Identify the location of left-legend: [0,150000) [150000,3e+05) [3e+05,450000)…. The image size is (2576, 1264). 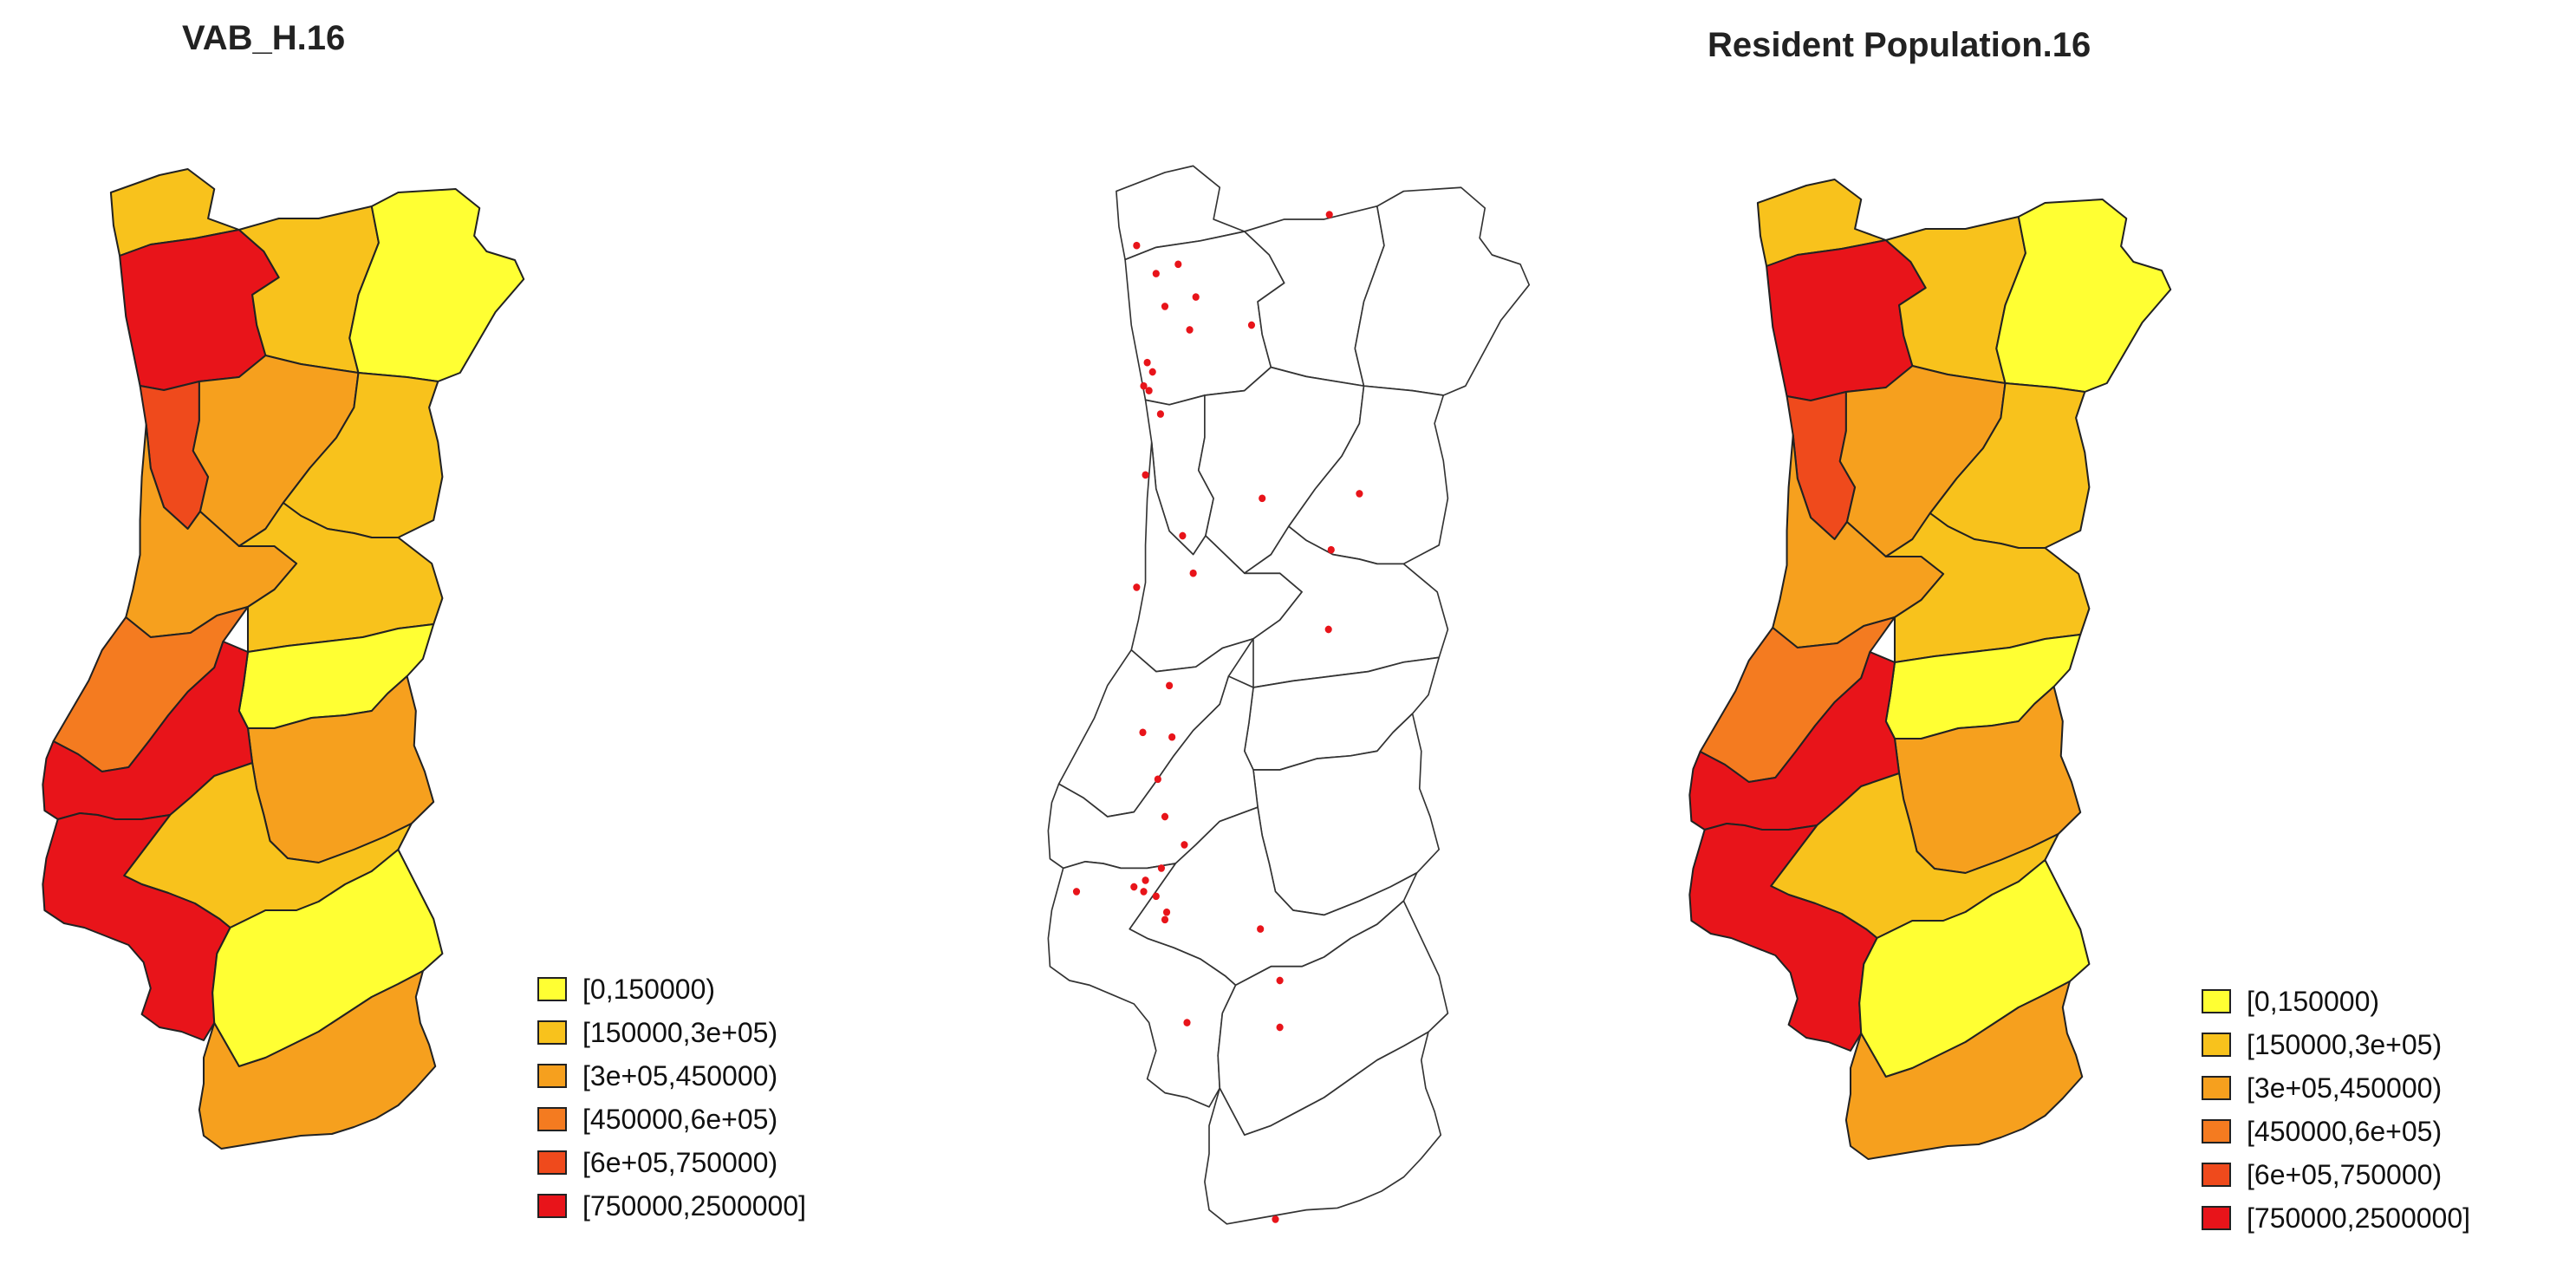
(671, 1098).